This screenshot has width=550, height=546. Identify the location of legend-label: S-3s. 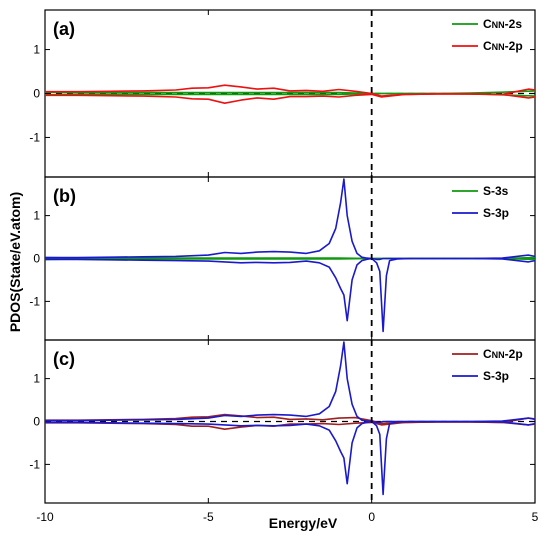
(496, 191).